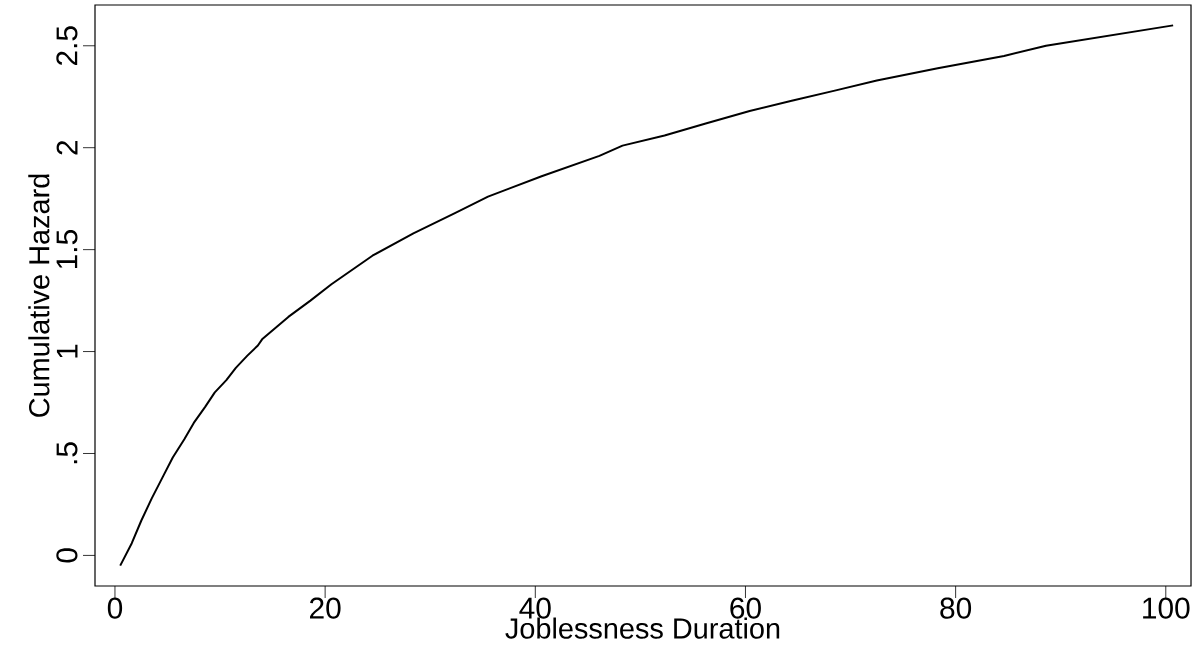 Image resolution: width=1198 pixels, height=672 pixels. Describe the element at coordinates (67, 147) in the screenshot. I see `y-tick-label: 2` at that location.